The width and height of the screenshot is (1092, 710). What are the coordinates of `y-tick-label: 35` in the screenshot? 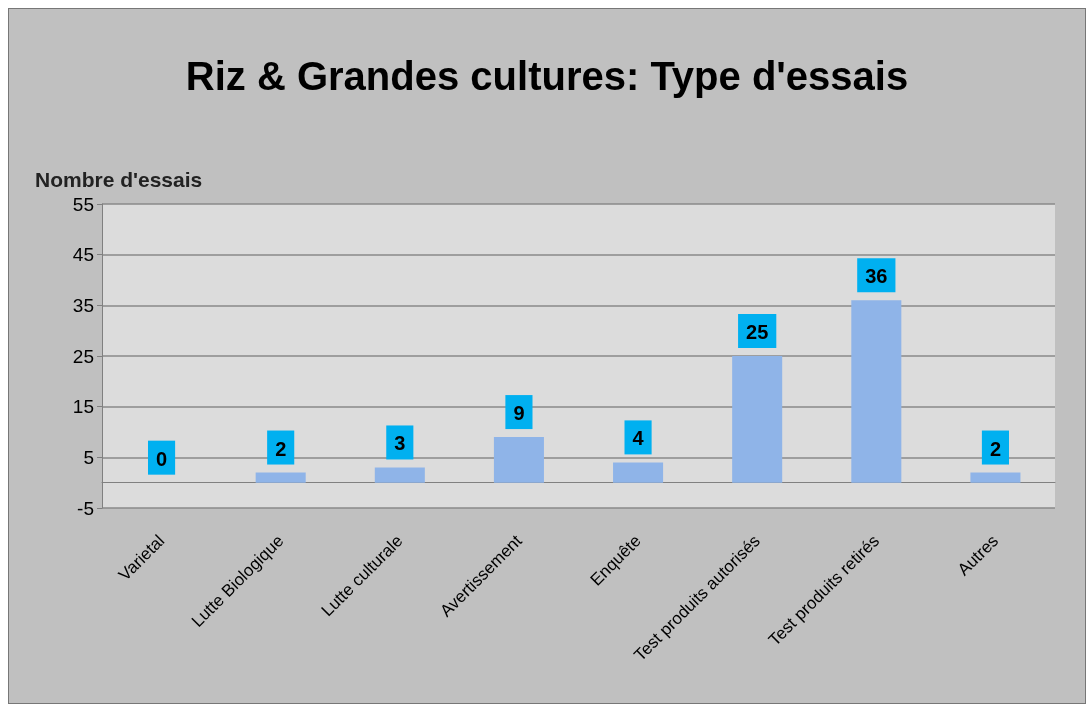 It's located at (83, 305).